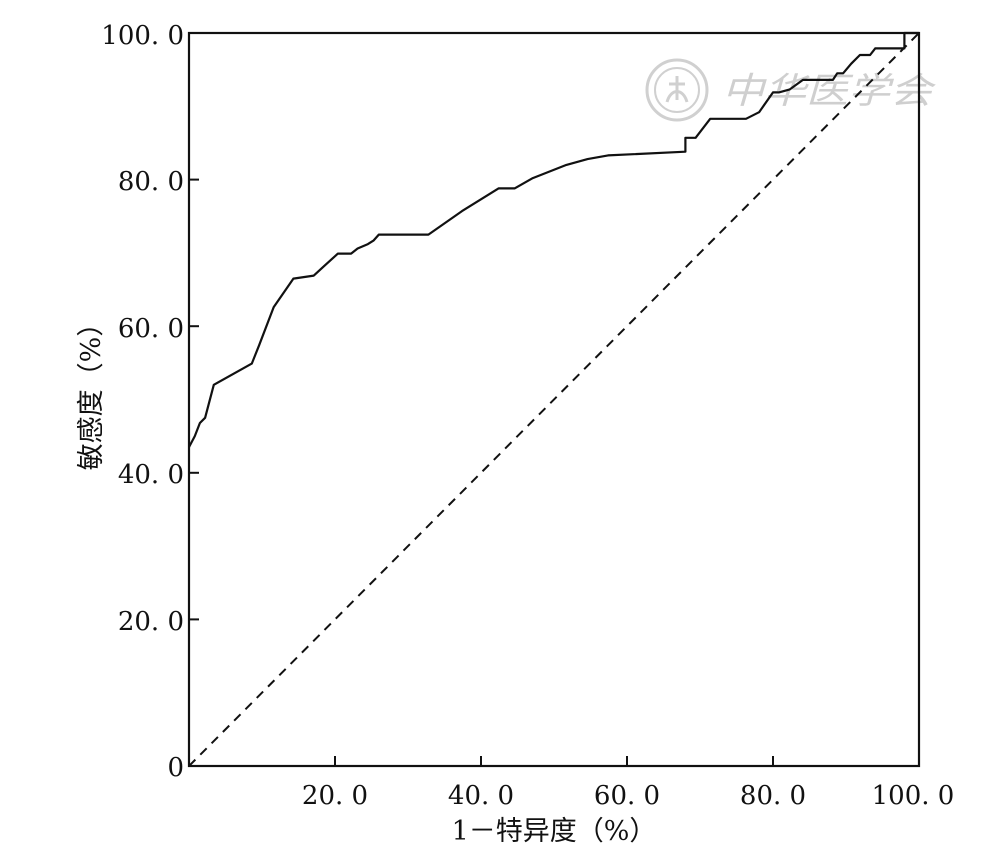 Image resolution: width=987 pixels, height=858 pixels. What do you see at coordinates (91, 390) in the screenshot?
I see `y-axis-title: 敏感度（%）` at bounding box center [91, 390].